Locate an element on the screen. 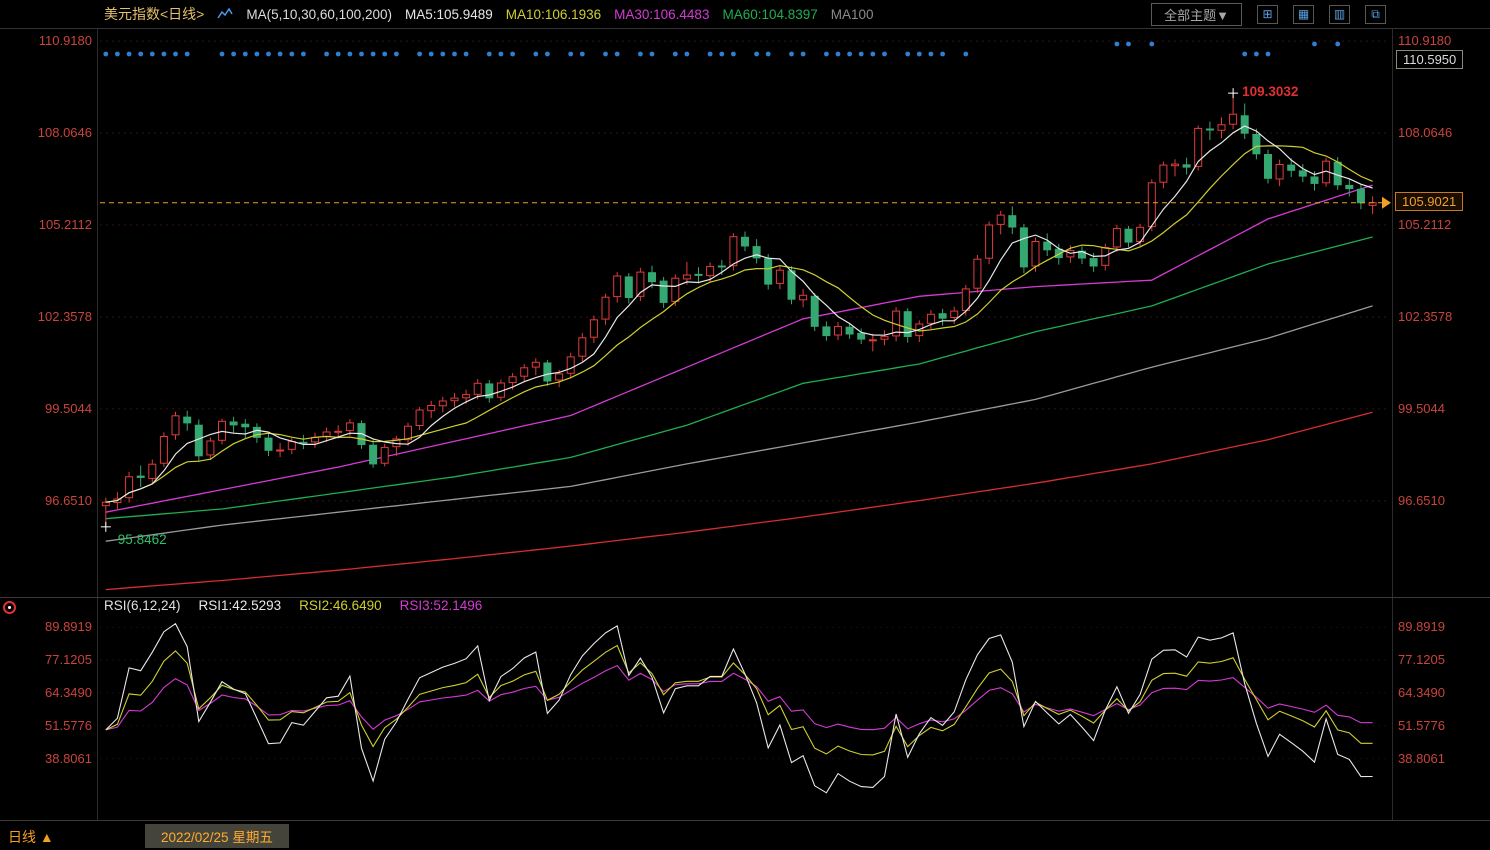 Image resolution: width=1490 pixels, height=850 pixels. ma5-value: MA5:105.9489 is located at coordinates (448, 14).